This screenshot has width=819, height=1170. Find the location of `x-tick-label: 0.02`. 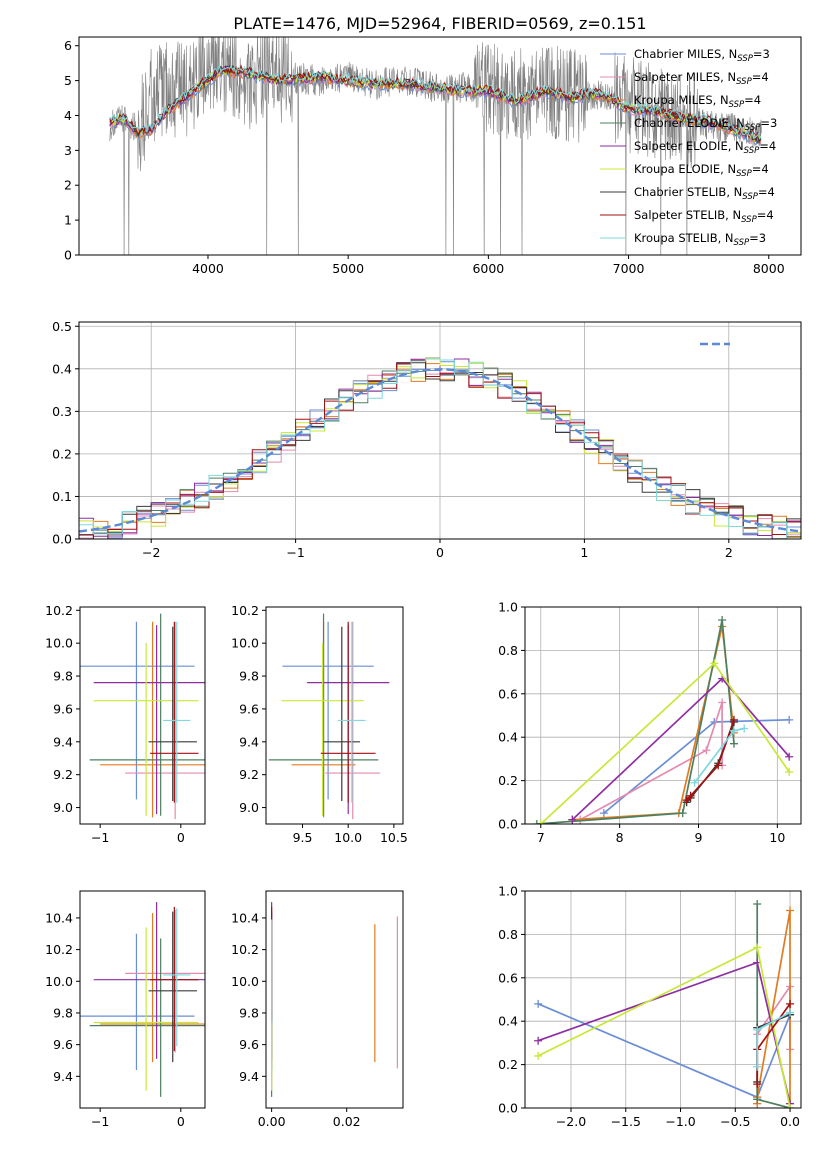

x-tick-label: 0.02 is located at coordinates (347, 1121).